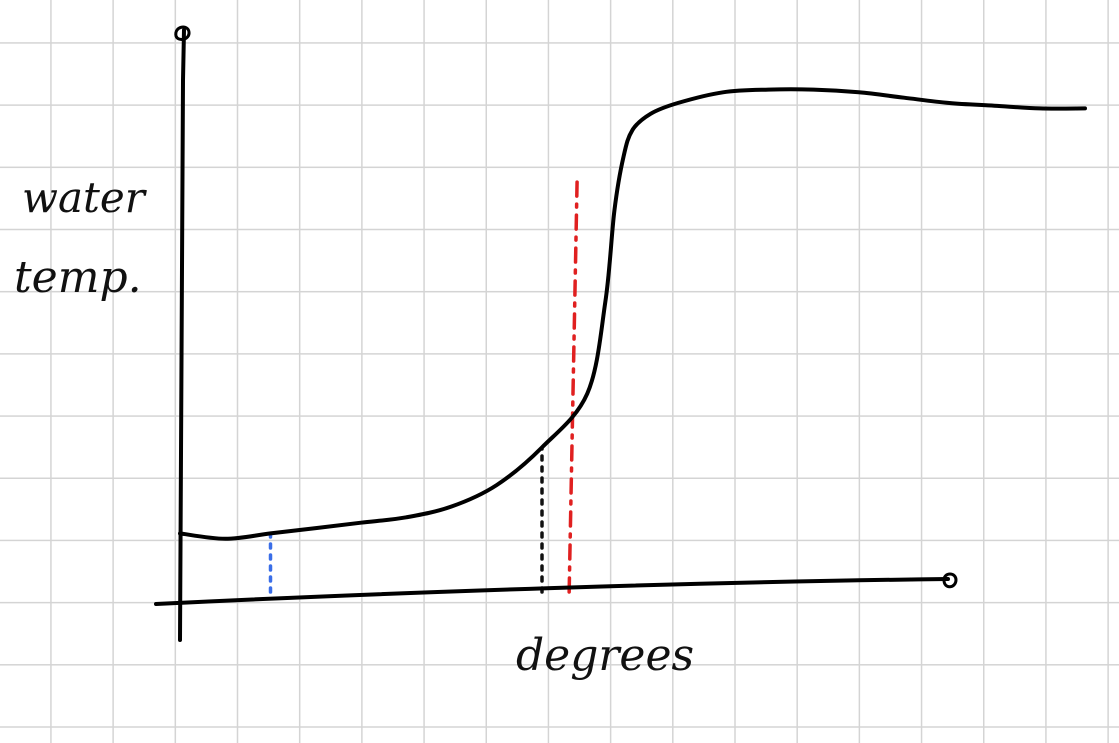 The height and width of the screenshot is (743, 1119). I want to click on y-axis-end-mark, so click(182, 33).